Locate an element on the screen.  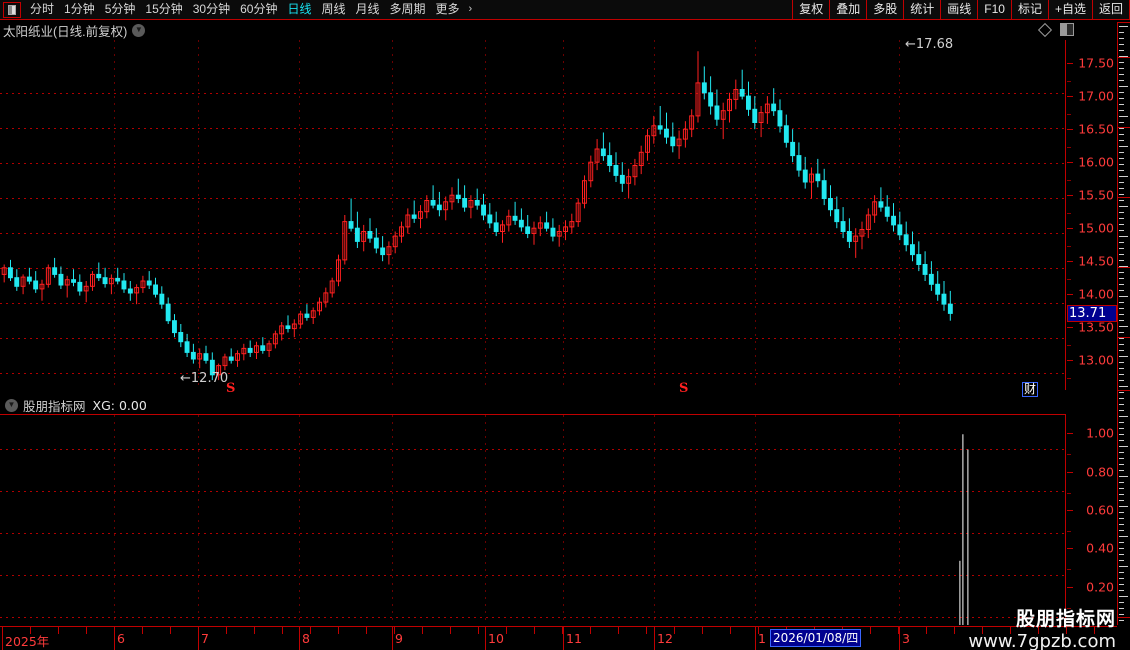
period-multi: 多周期 is located at coordinates (407, 9).